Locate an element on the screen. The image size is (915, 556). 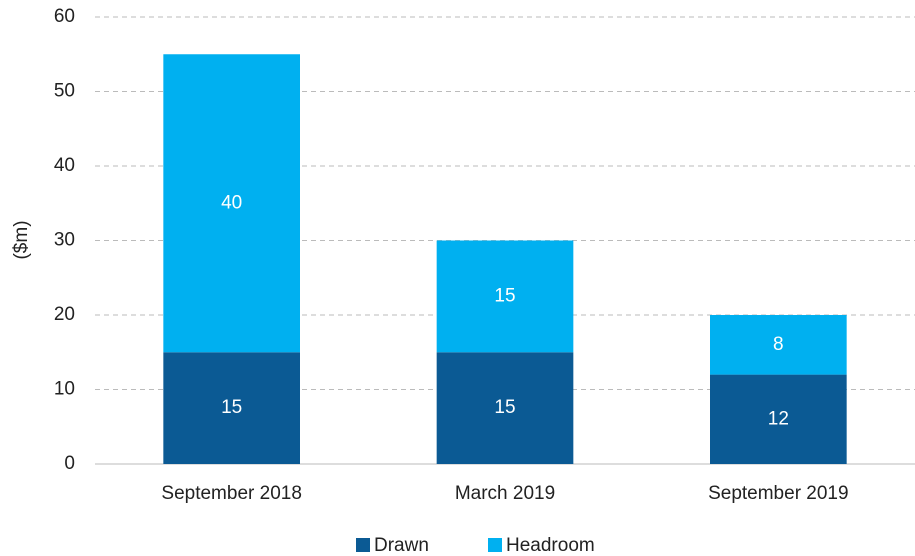
x-tick-label: March 2019 is located at coordinates (505, 493).